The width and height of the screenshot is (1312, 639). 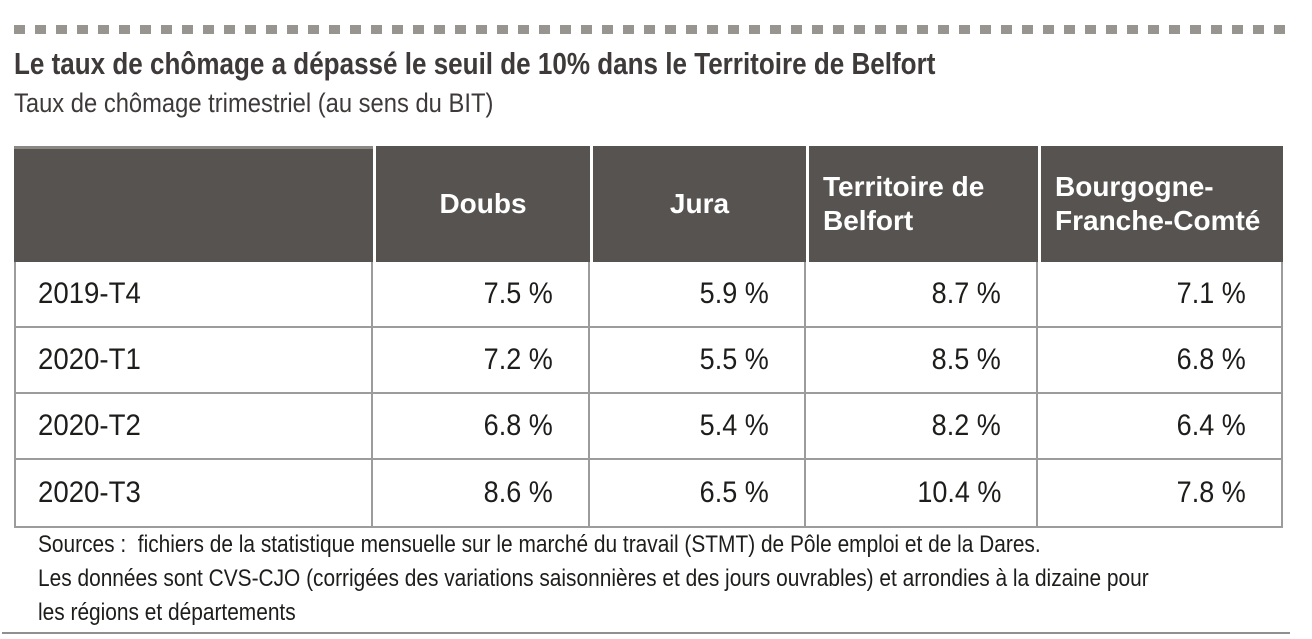 What do you see at coordinates (518, 359) in the screenshot?
I see `cell-text: 7.2 %` at bounding box center [518, 359].